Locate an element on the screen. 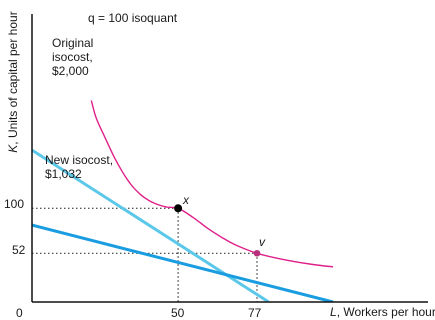 Image resolution: width=435 pixels, height=320 pixels. point-label-v: v is located at coordinates (262, 242).